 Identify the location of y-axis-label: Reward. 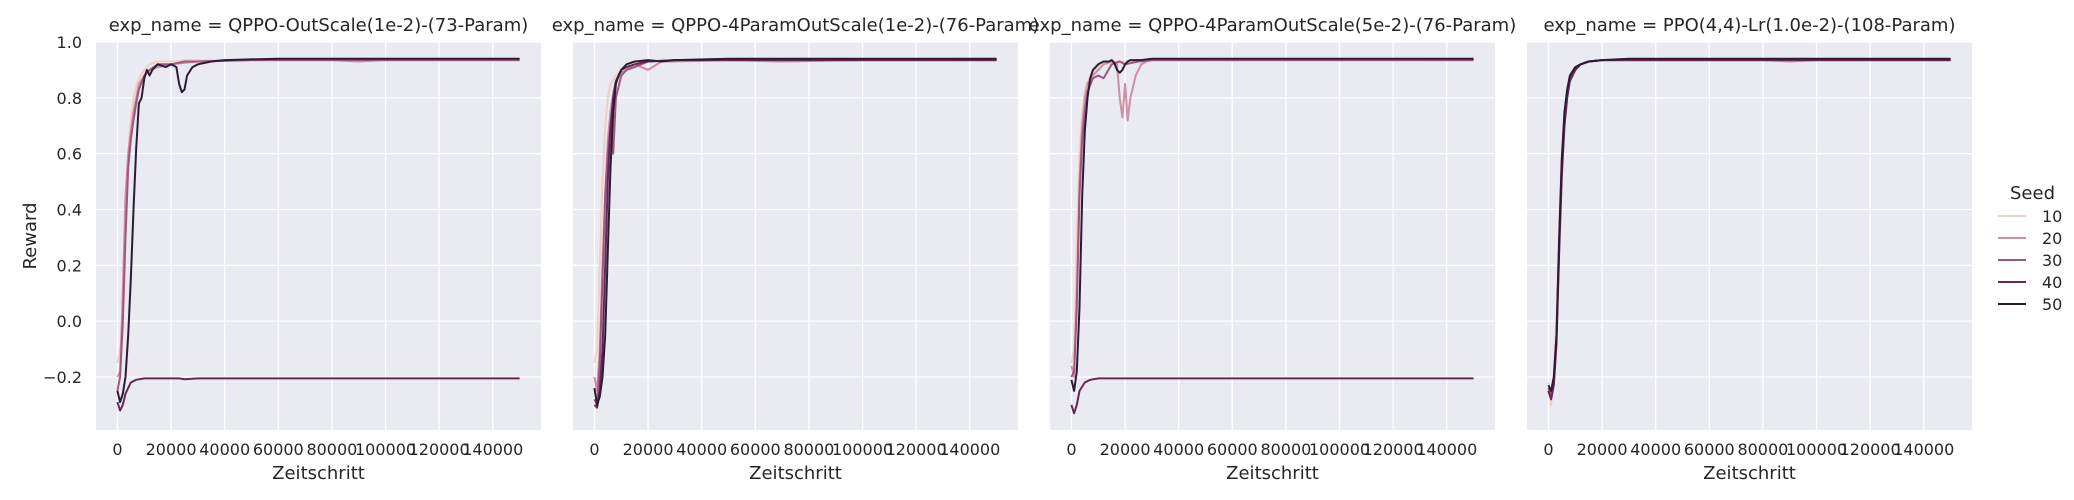
(30, 235).